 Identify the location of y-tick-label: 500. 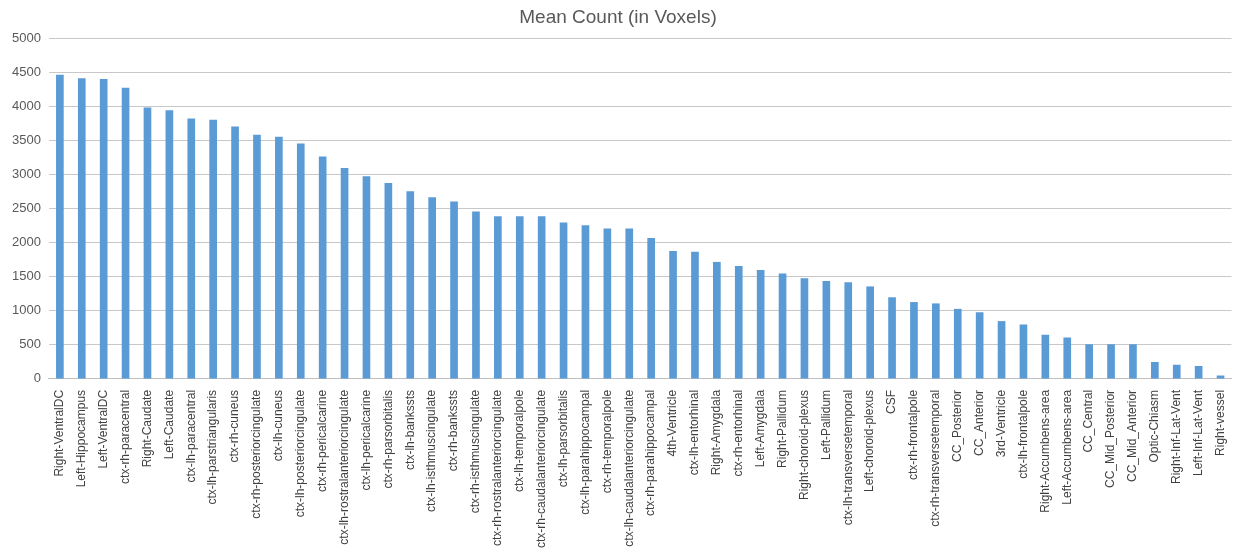
(30, 344).